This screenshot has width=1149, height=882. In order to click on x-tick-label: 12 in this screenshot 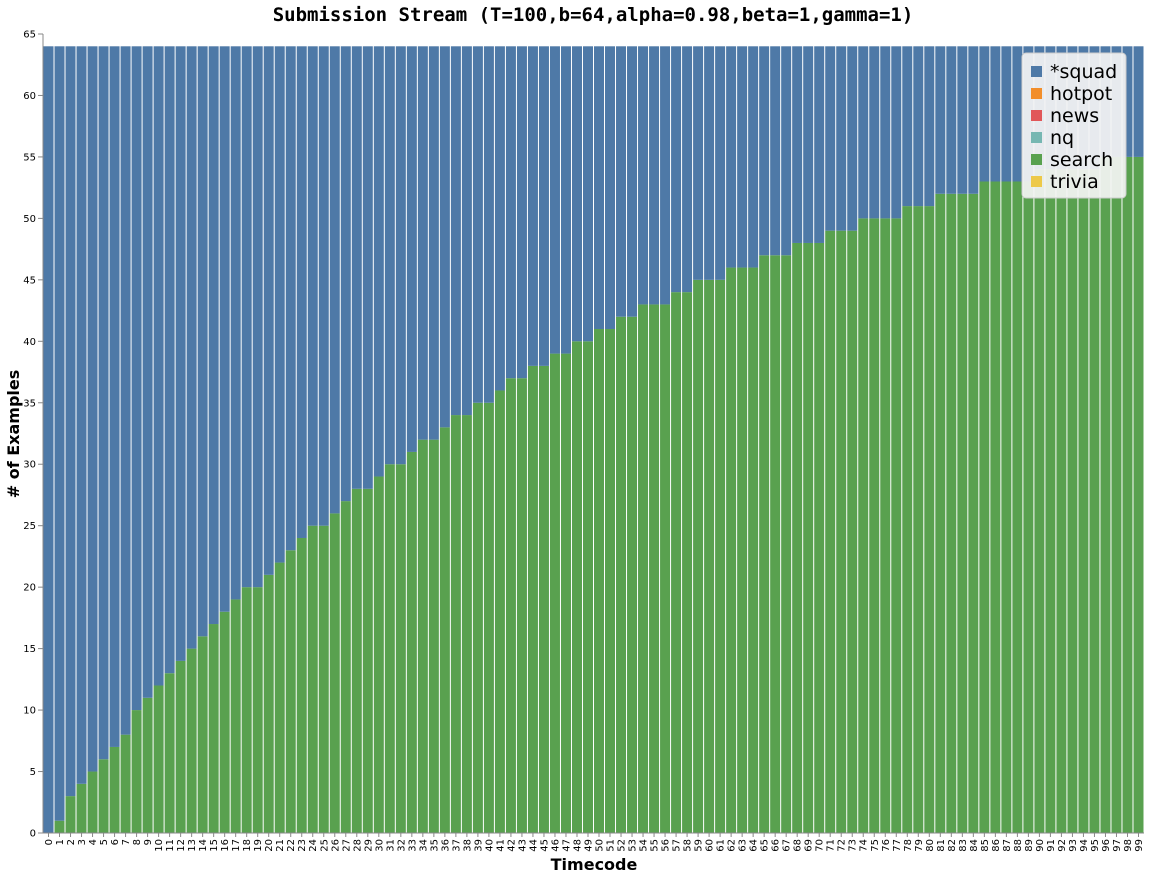, I will do `click(181, 845)`.